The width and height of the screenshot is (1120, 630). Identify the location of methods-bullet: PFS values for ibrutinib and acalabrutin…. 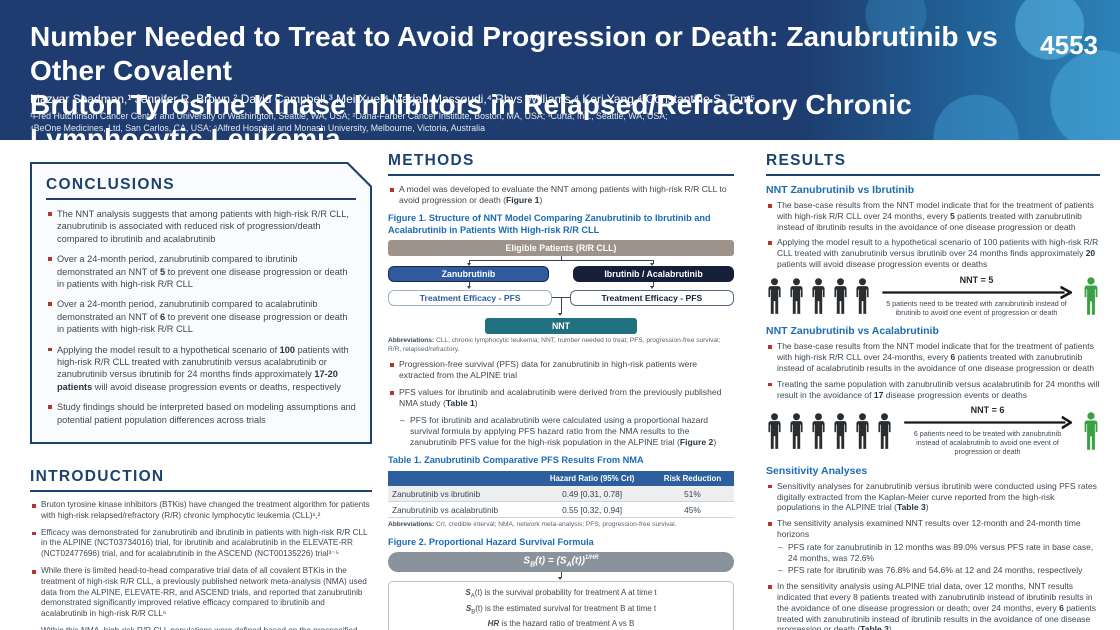
(561, 398).